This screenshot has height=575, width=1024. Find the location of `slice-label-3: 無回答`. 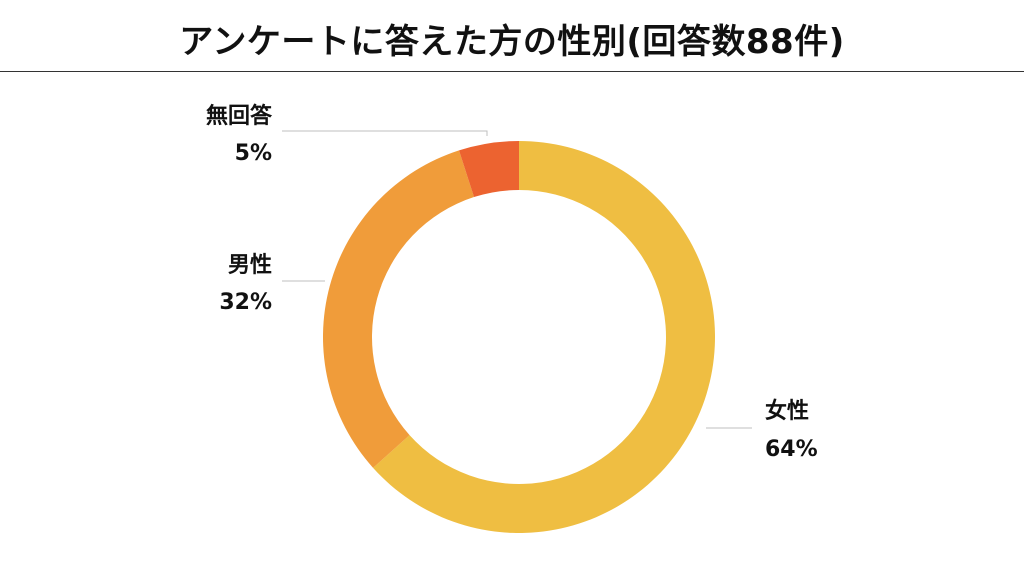

slice-label-3: 無回答 is located at coordinates (239, 116).